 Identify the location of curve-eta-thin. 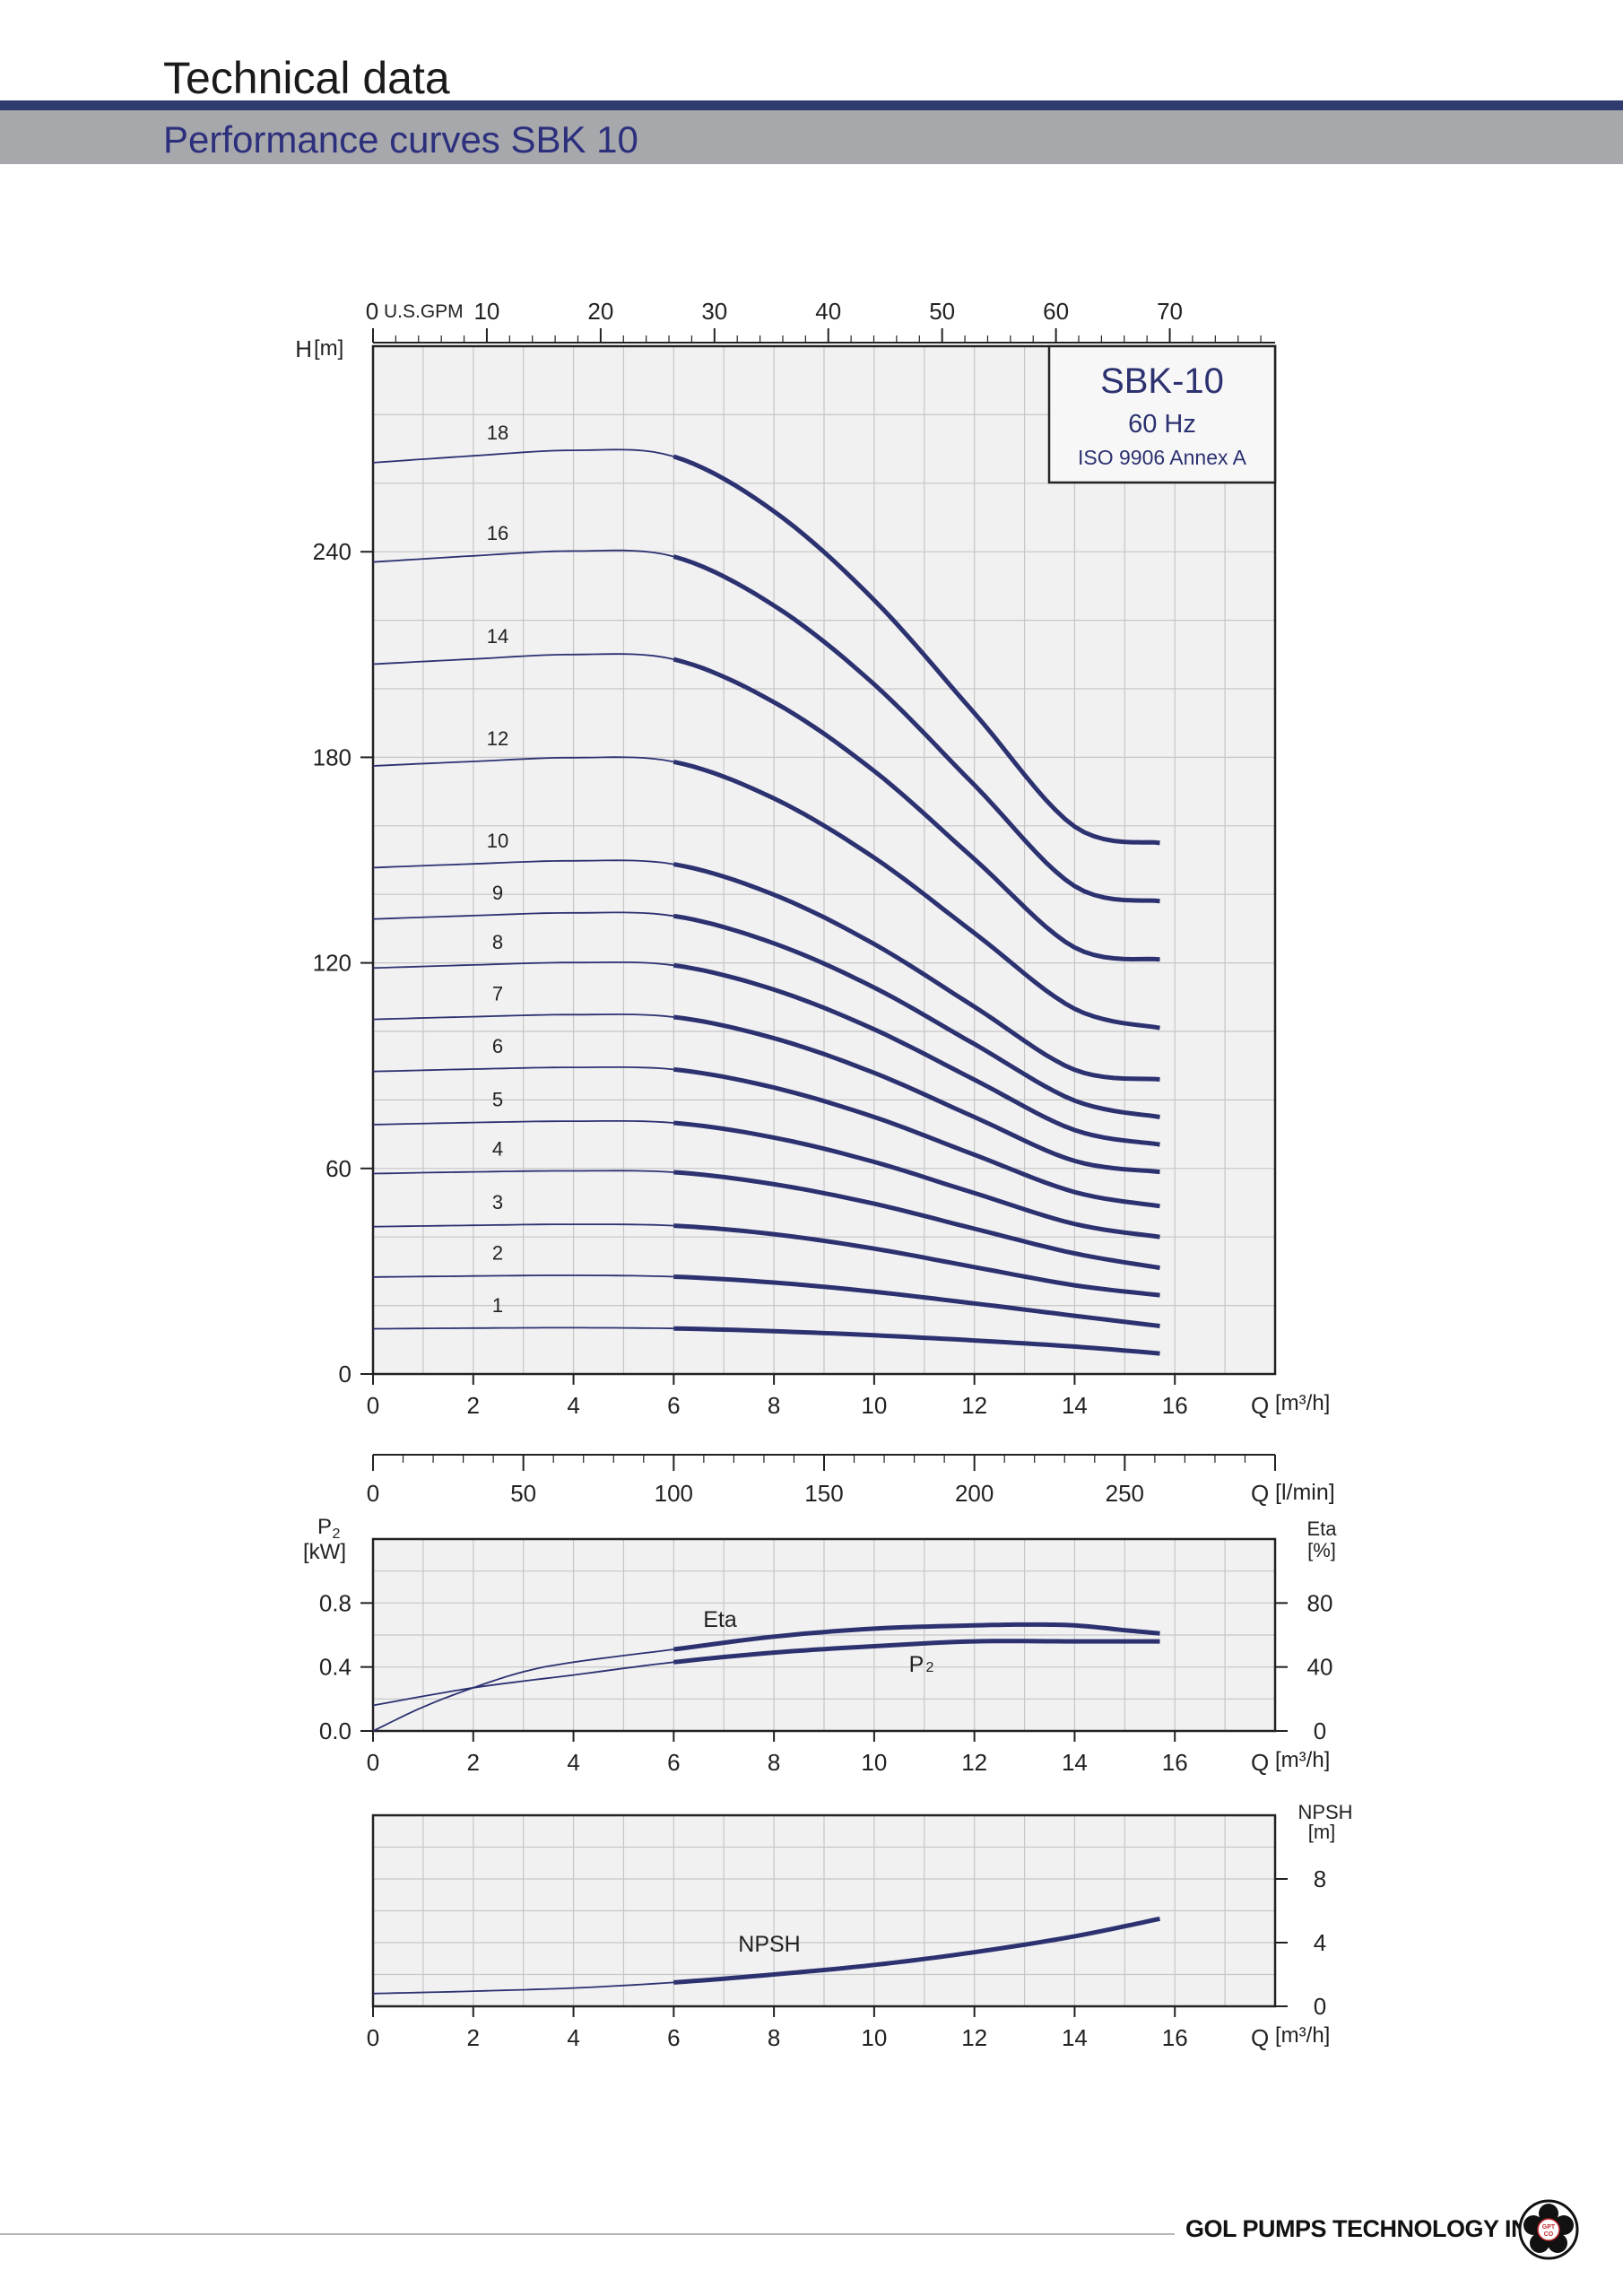
(523, 1690).